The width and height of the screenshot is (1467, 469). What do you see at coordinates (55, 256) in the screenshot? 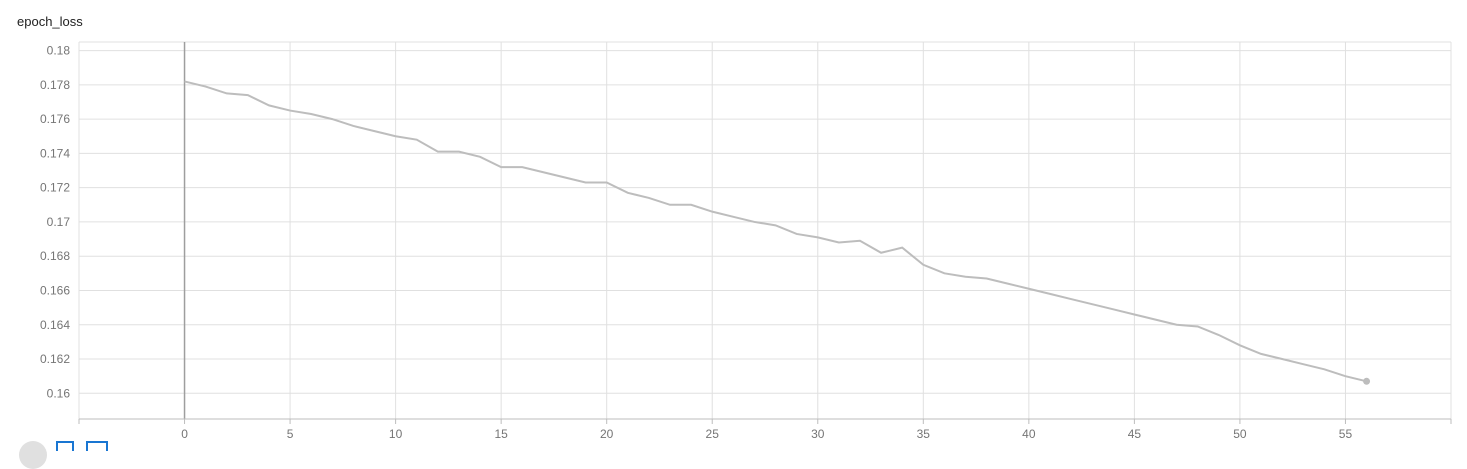
I see `y-tick-label: 0.168` at bounding box center [55, 256].